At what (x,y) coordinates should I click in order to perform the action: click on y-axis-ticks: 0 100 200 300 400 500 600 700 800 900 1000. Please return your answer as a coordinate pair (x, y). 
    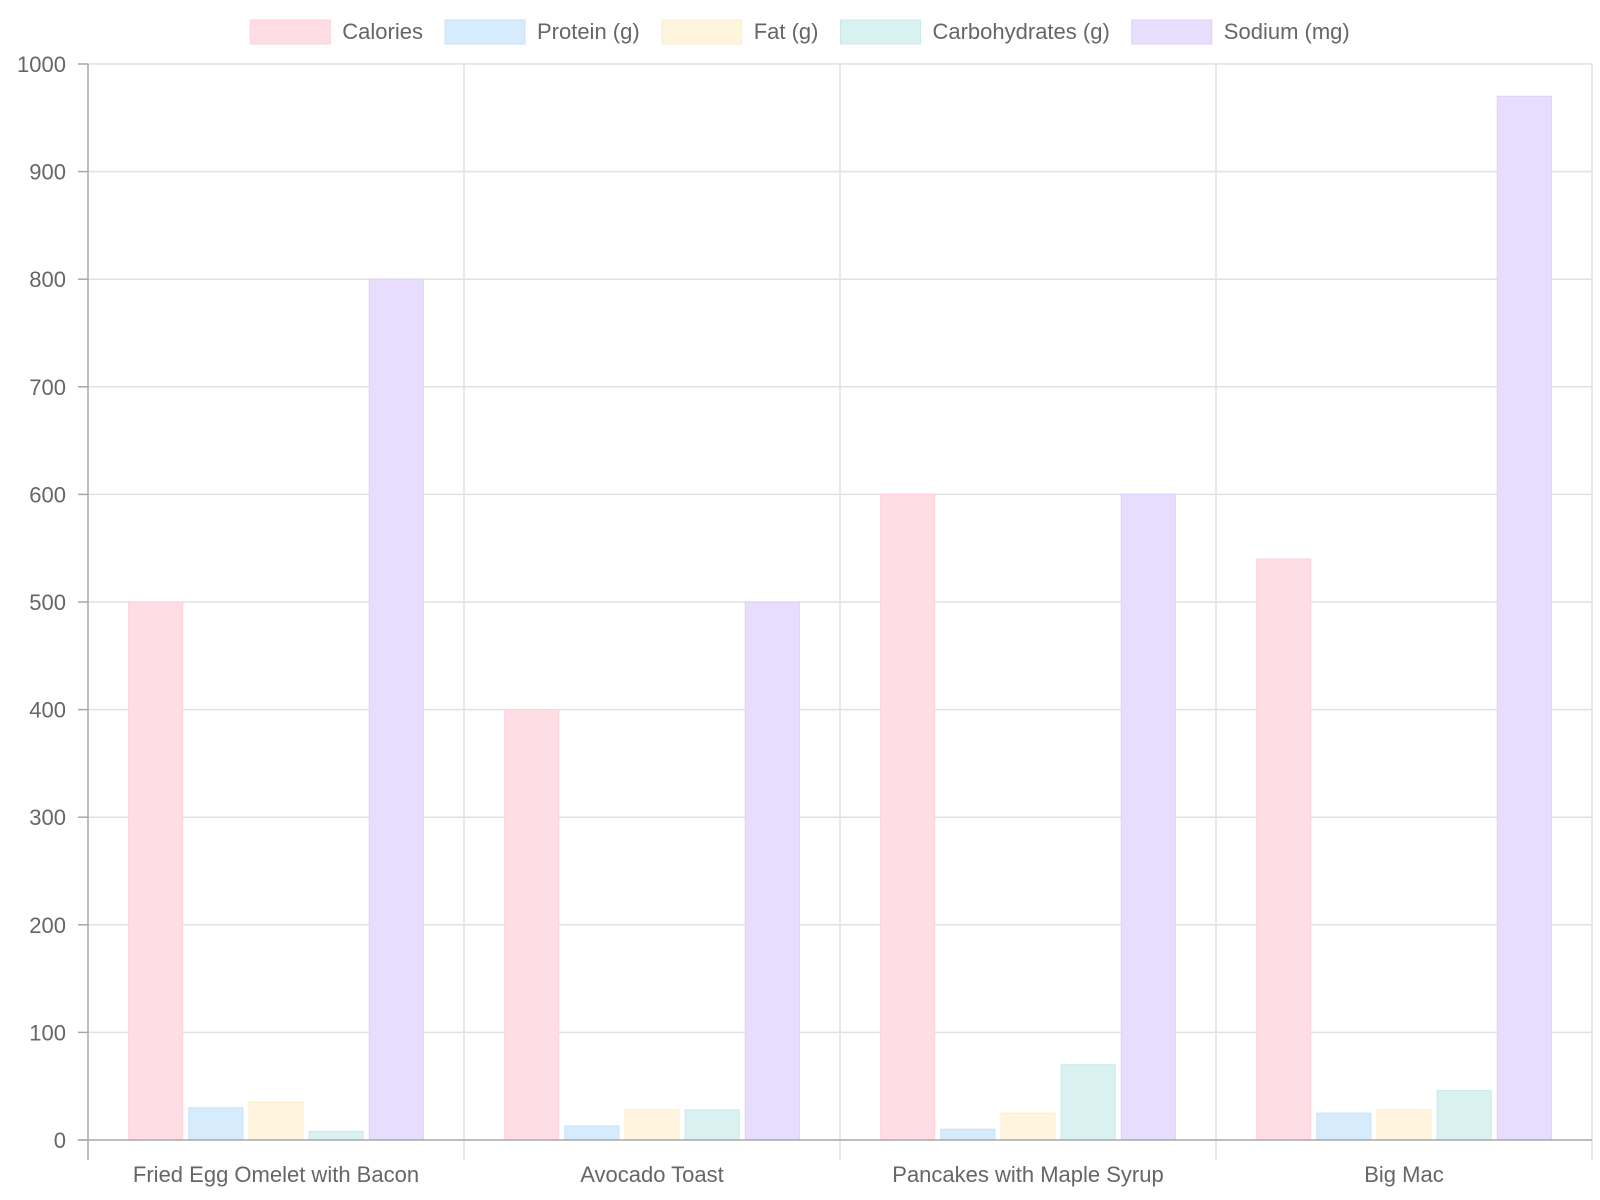
    Looking at the image, I should click on (52, 602).